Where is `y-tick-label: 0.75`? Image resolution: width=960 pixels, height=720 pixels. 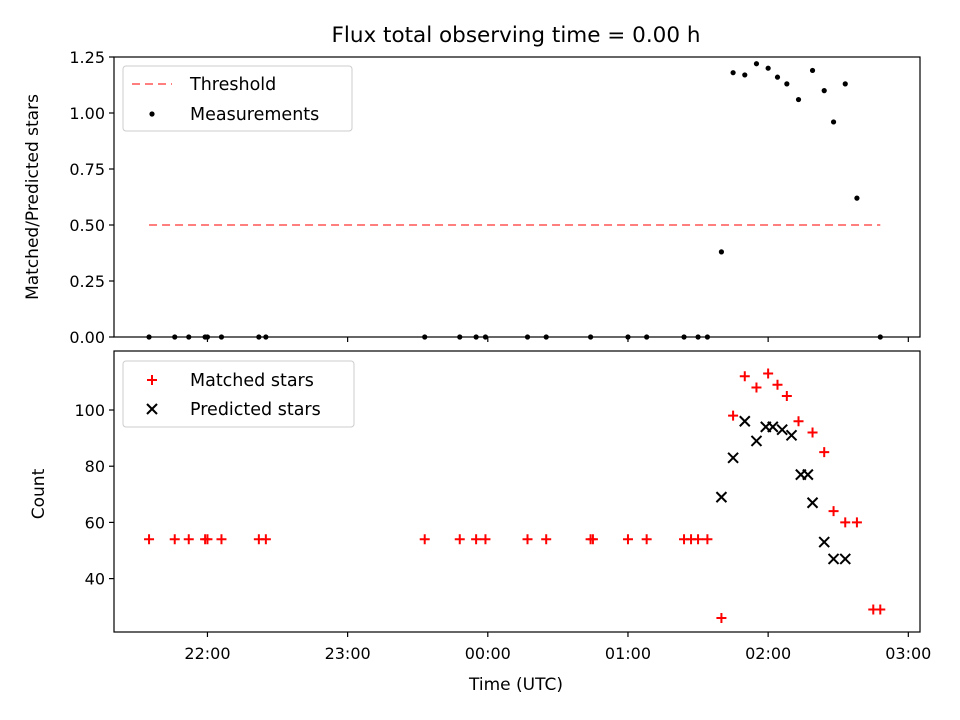
y-tick-label: 0.75 is located at coordinates (87, 169).